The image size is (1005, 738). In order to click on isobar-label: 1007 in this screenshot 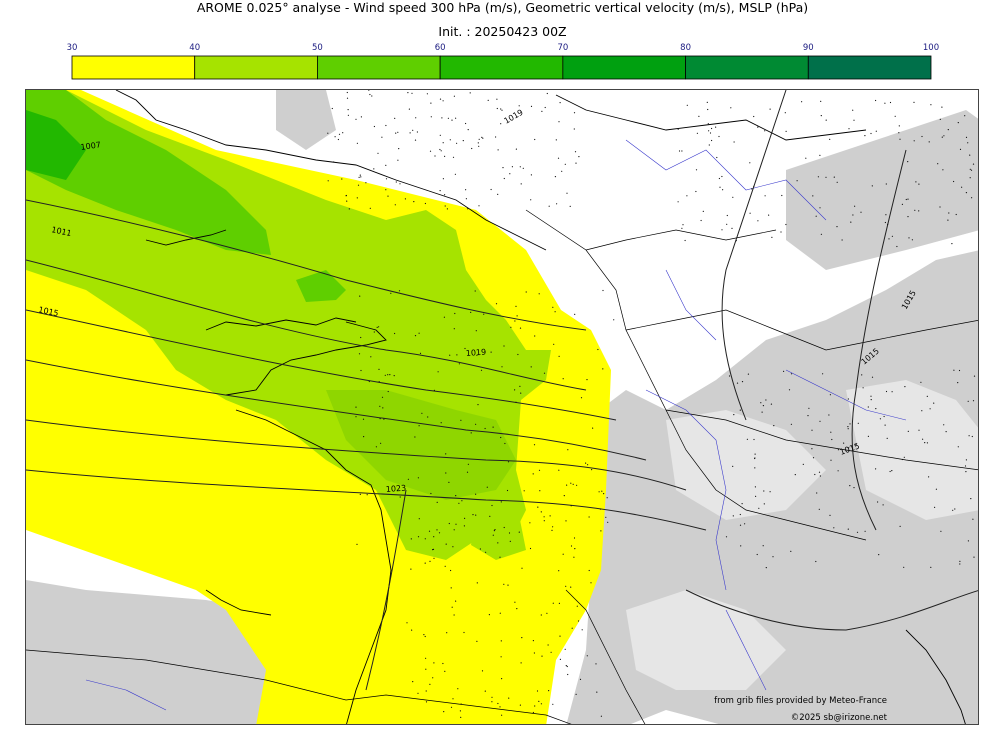, I will do `click(90, 146)`.